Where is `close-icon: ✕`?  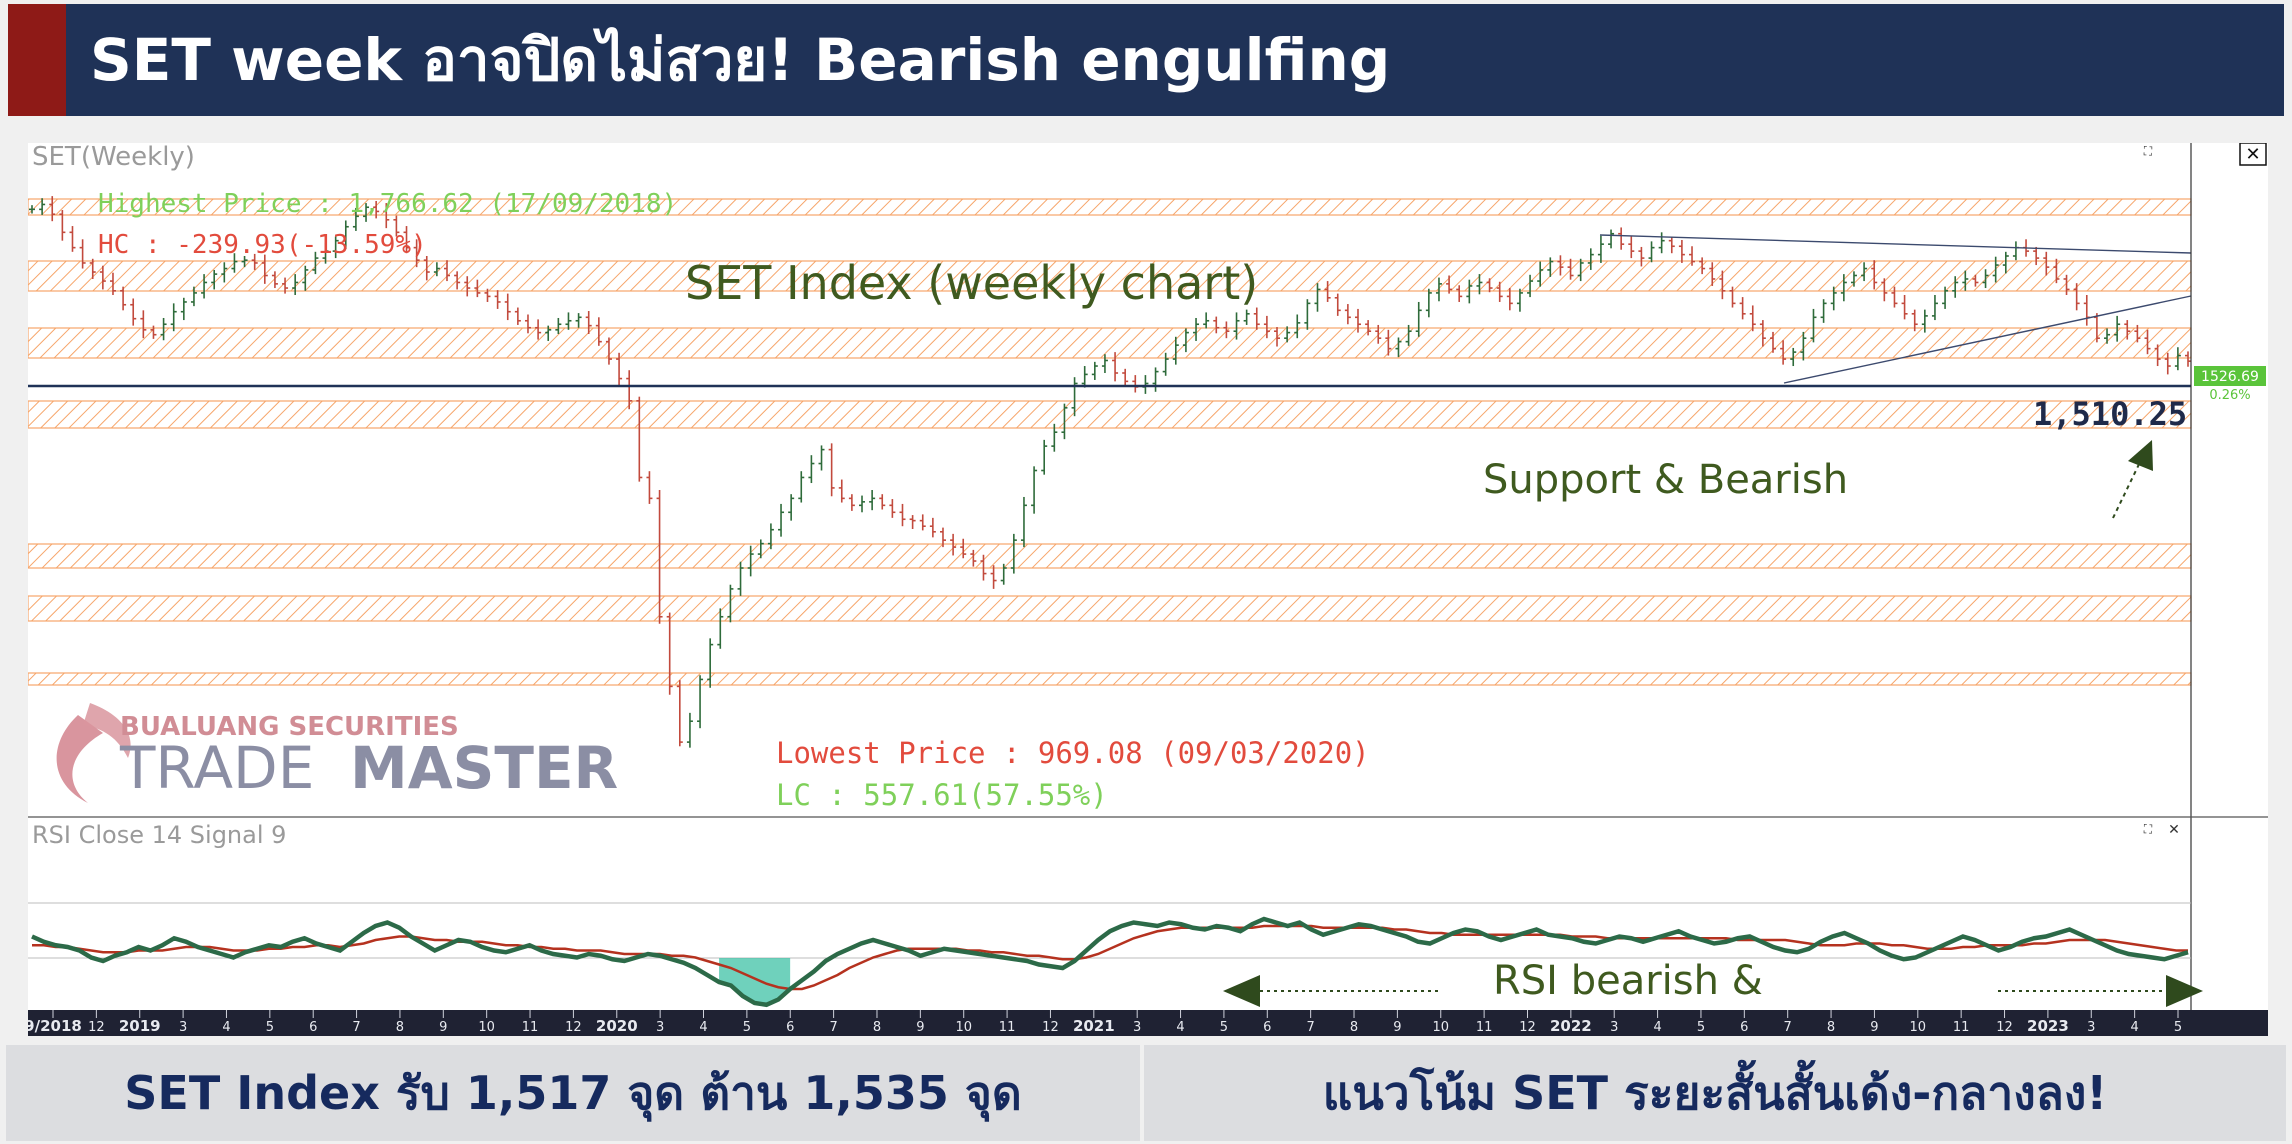 close-icon: ✕ is located at coordinates (2252, 154).